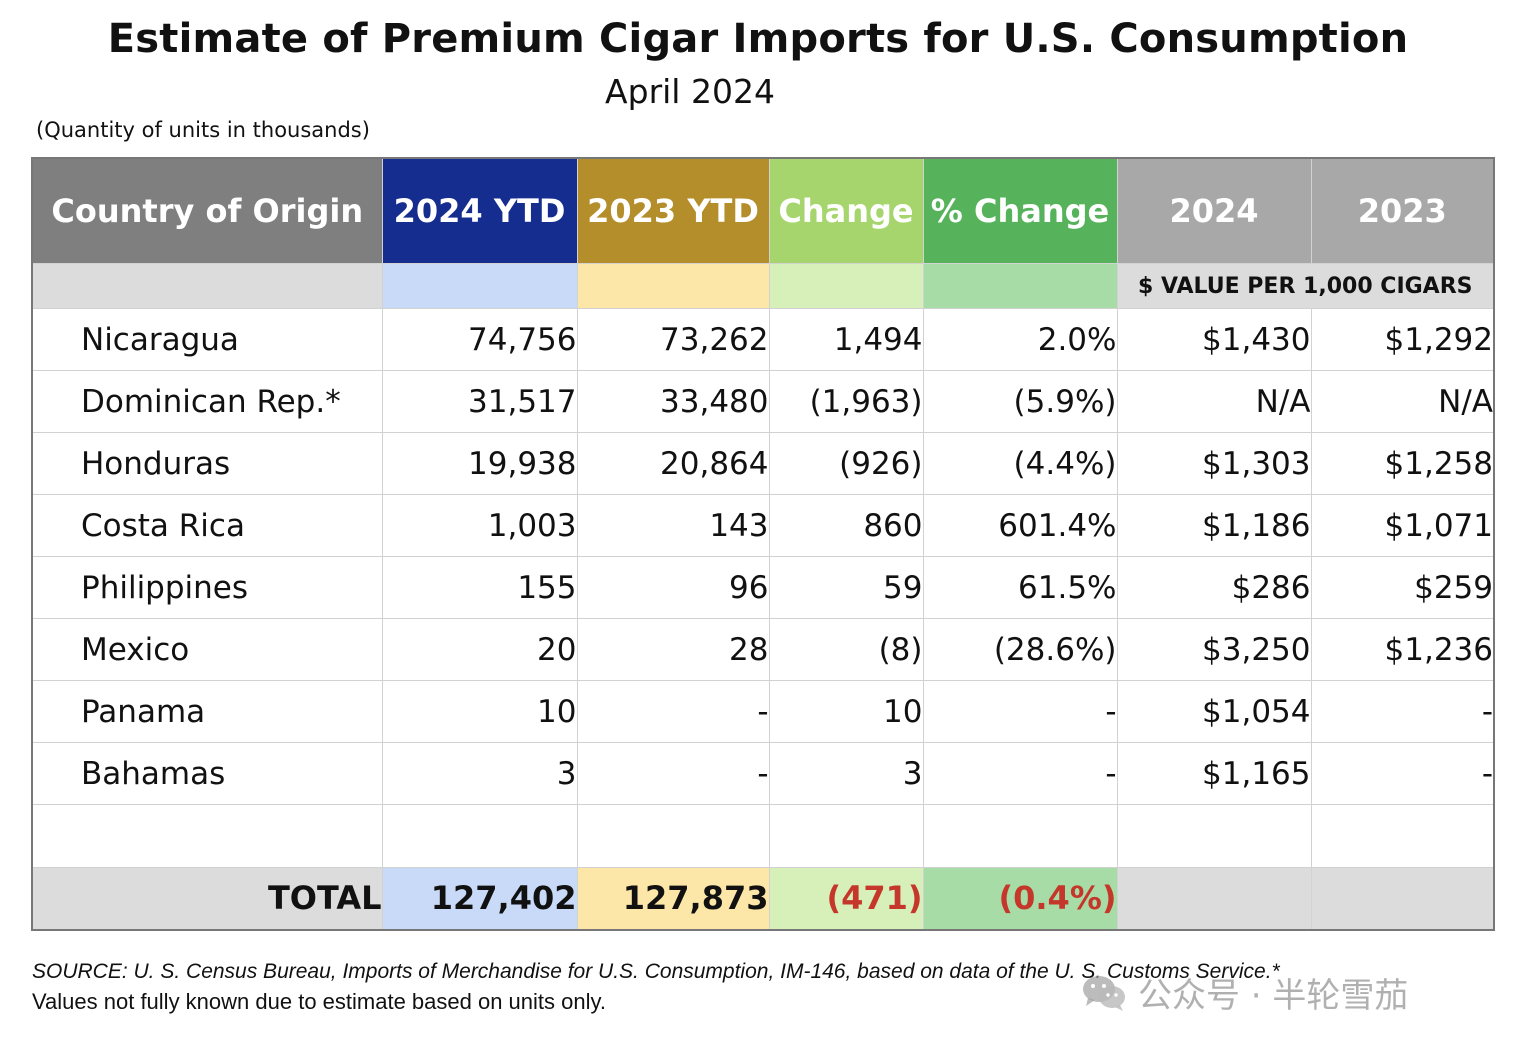 The height and width of the screenshot is (1050, 1536). Describe the element at coordinates (1020, 525) in the screenshot. I see `pct-change-cell: 601.4%` at that location.